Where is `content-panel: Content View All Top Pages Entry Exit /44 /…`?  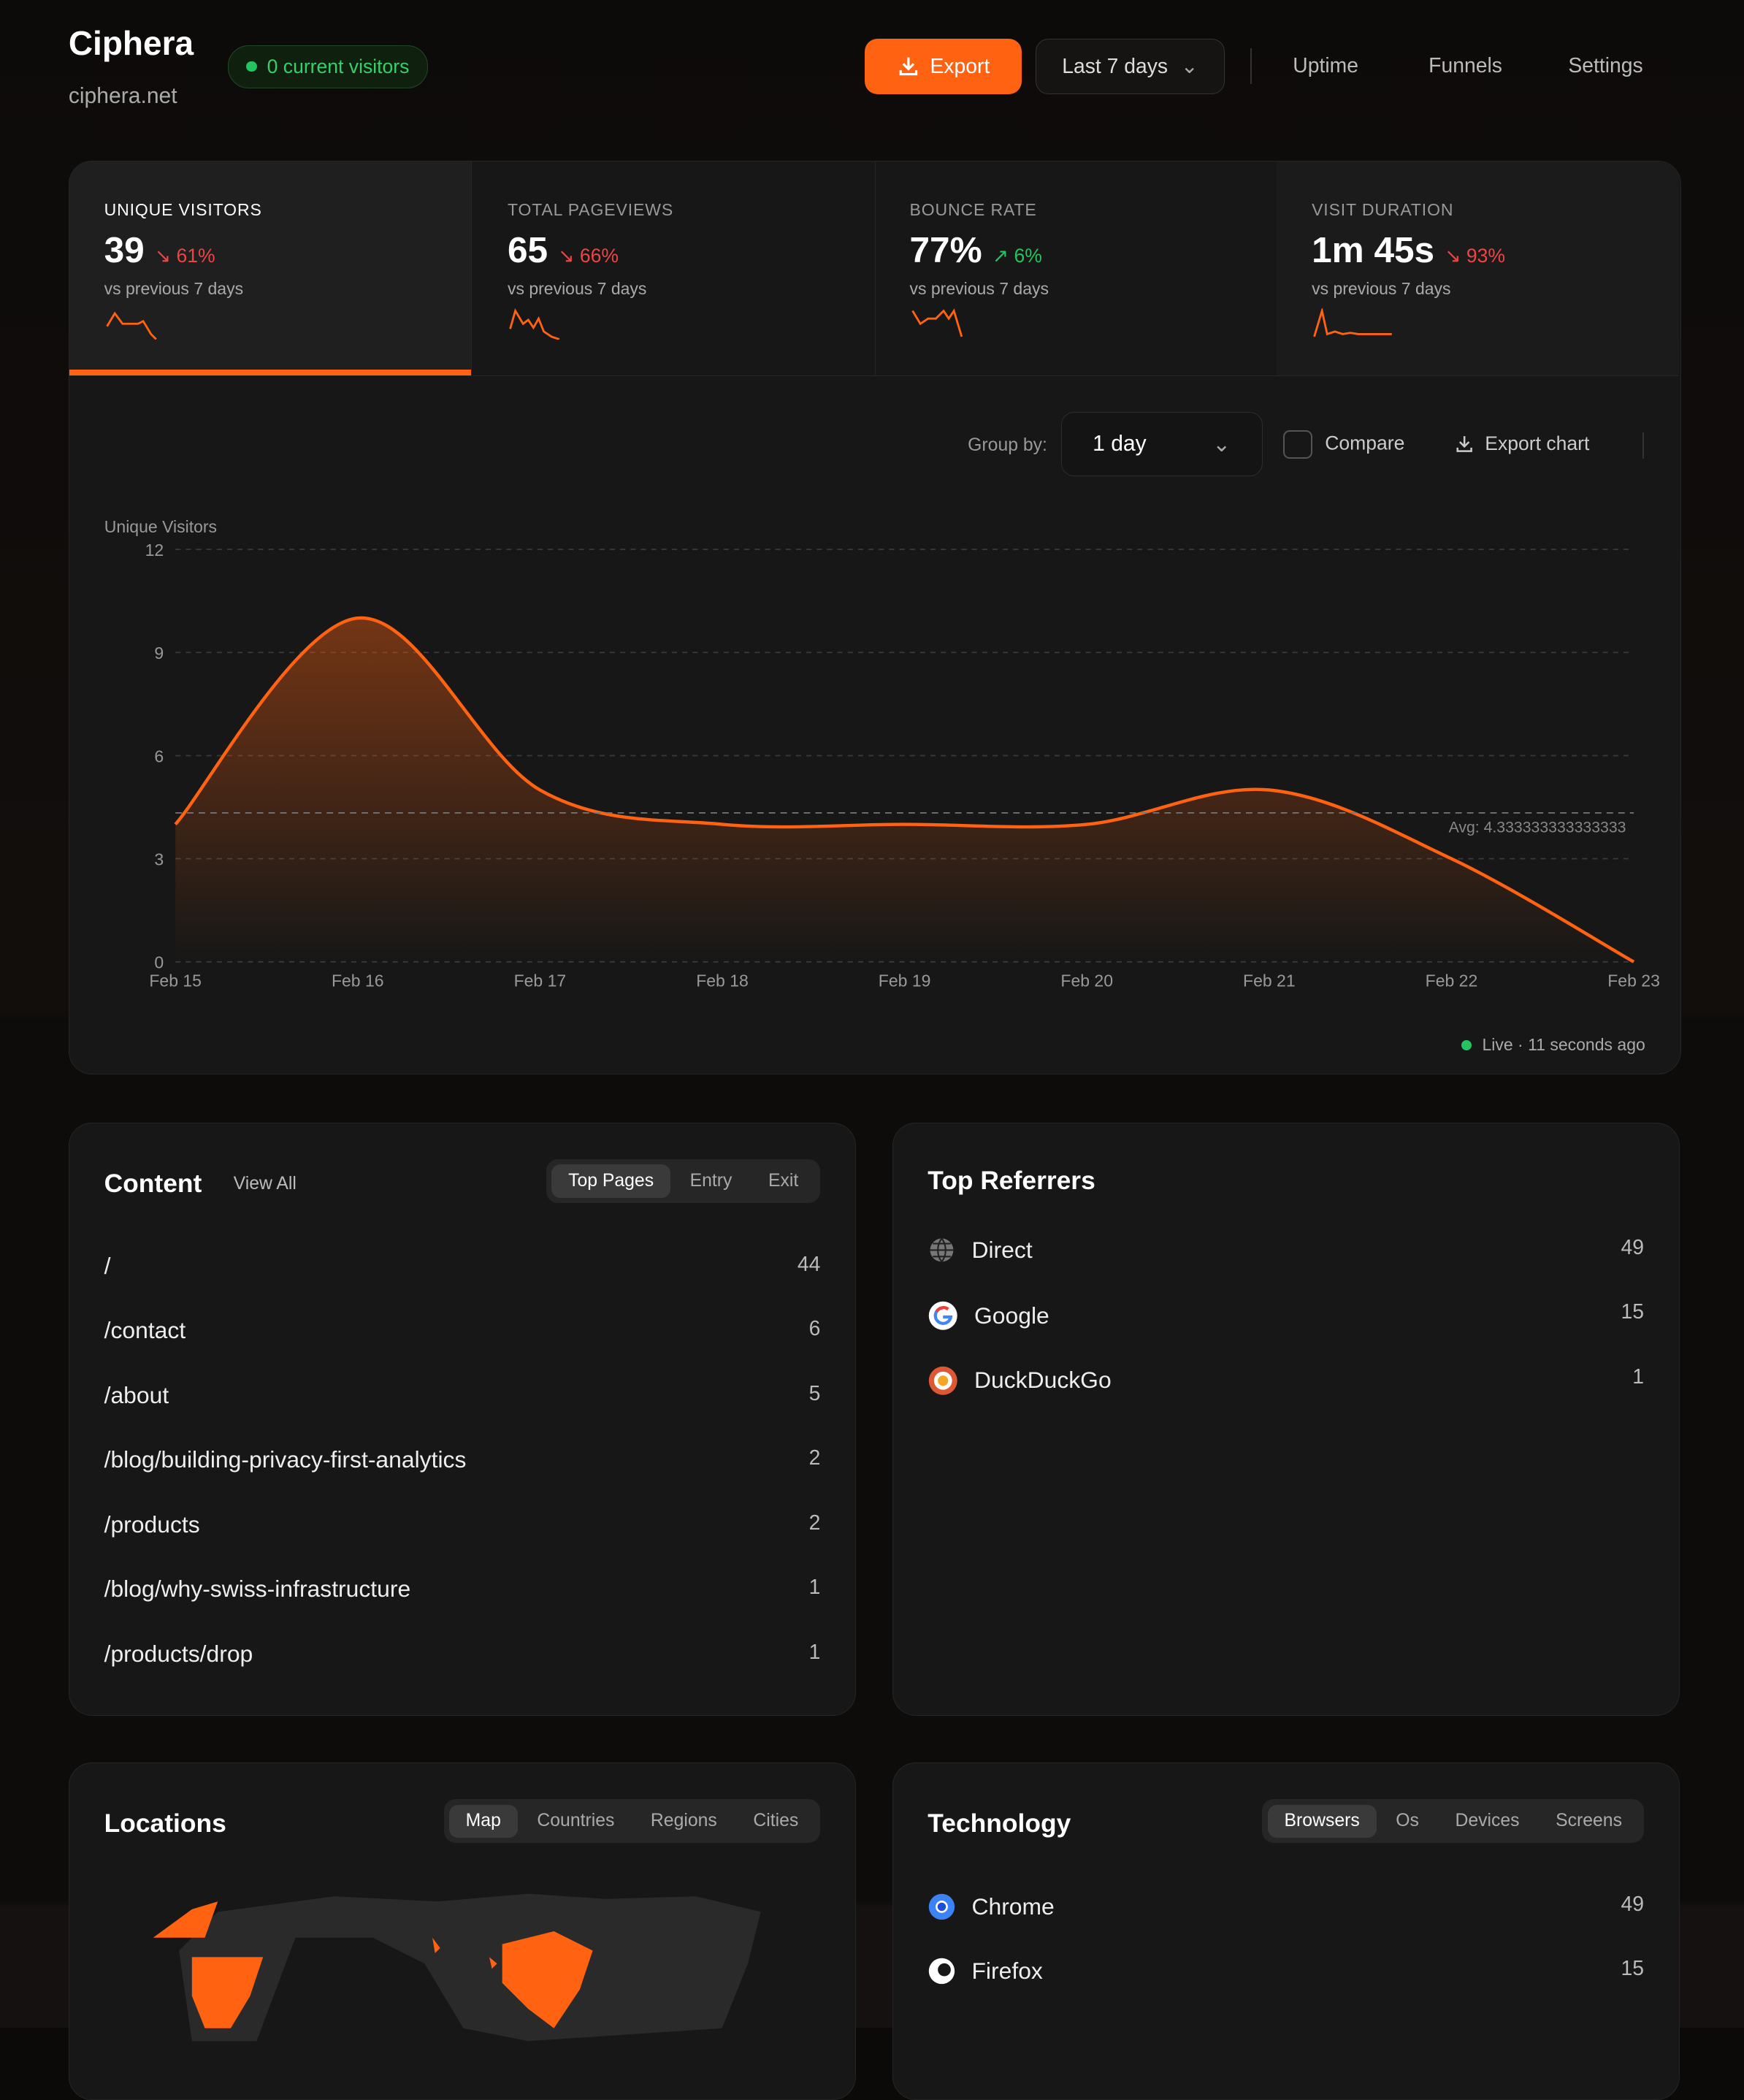 content-panel: Content View All Top Pages Entry Exit /44 /… is located at coordinates (462, 1419).